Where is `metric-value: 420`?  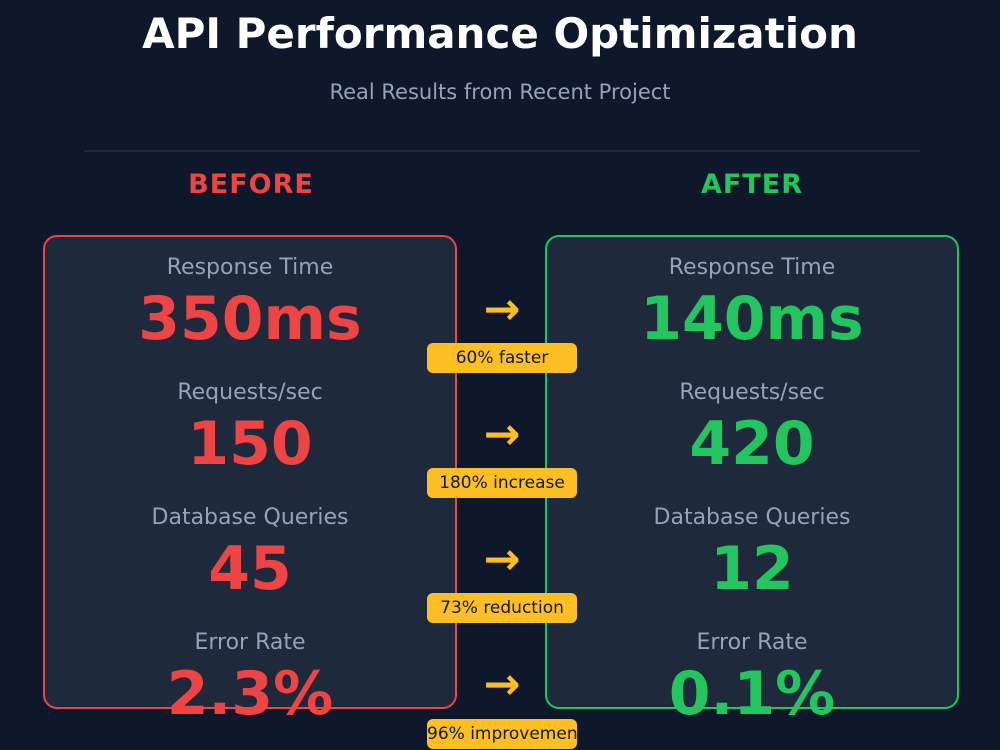
metric-value: 420 is located at coordinates (752, 444).